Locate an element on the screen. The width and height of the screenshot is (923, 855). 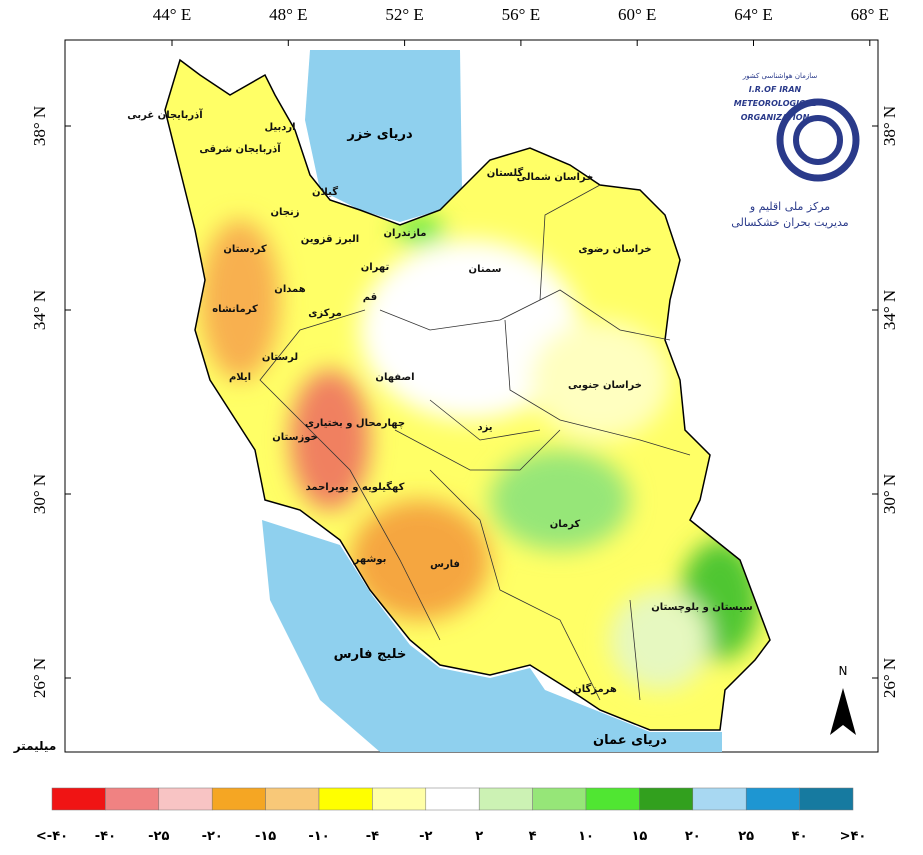
province-label: خراسان رضوی is located at coordinates (614, 249).